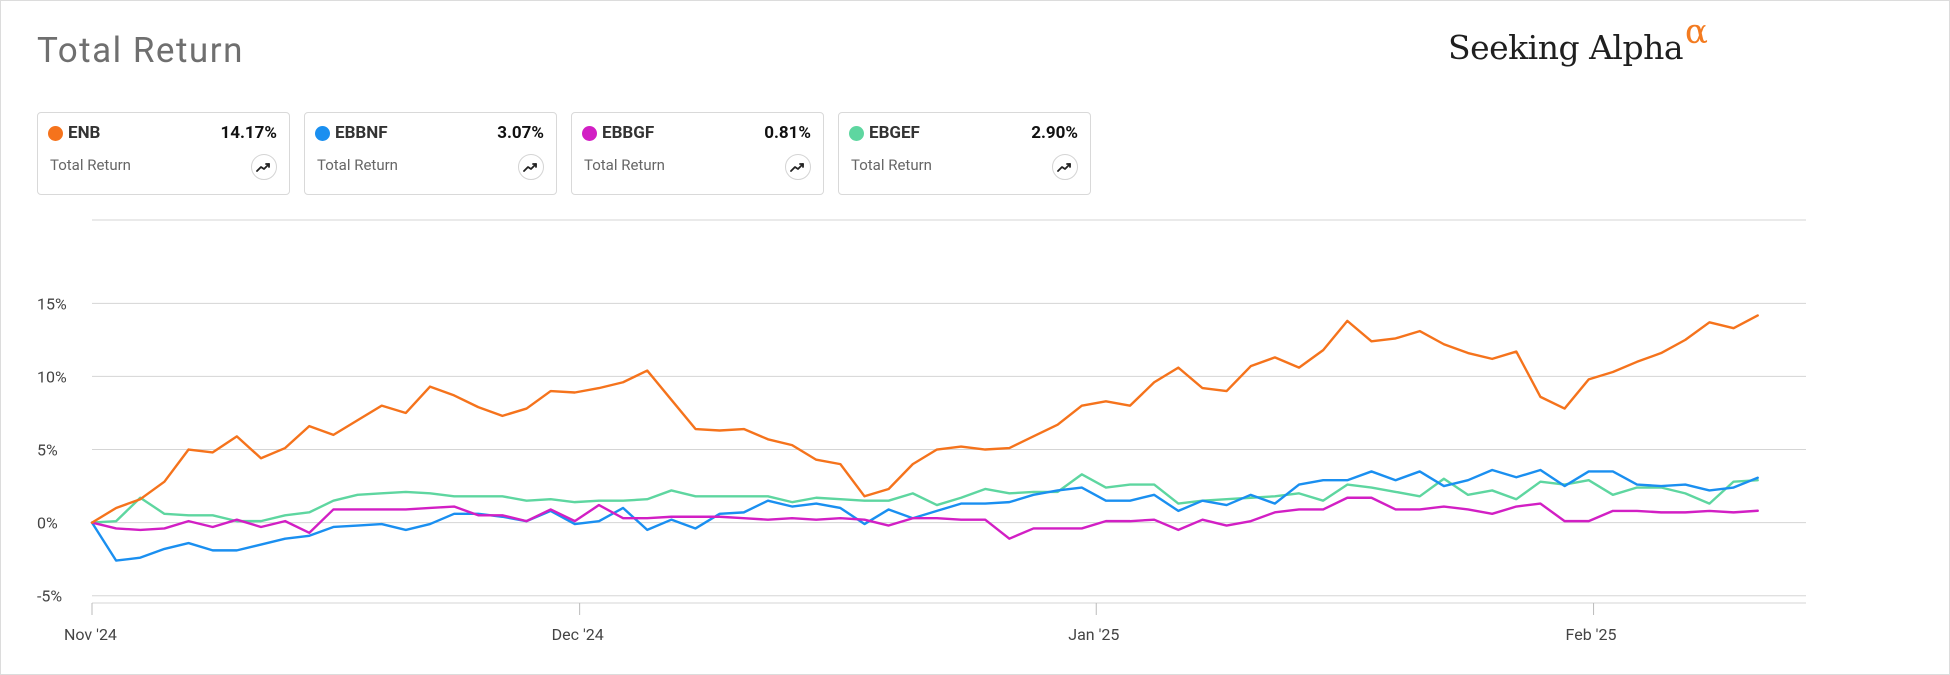 The height and width of the screenshot is (675, 1950). Describe the element at coordinates (1696, 32) in the screenshot. I see `alpha-logo-icon: α` at that location.